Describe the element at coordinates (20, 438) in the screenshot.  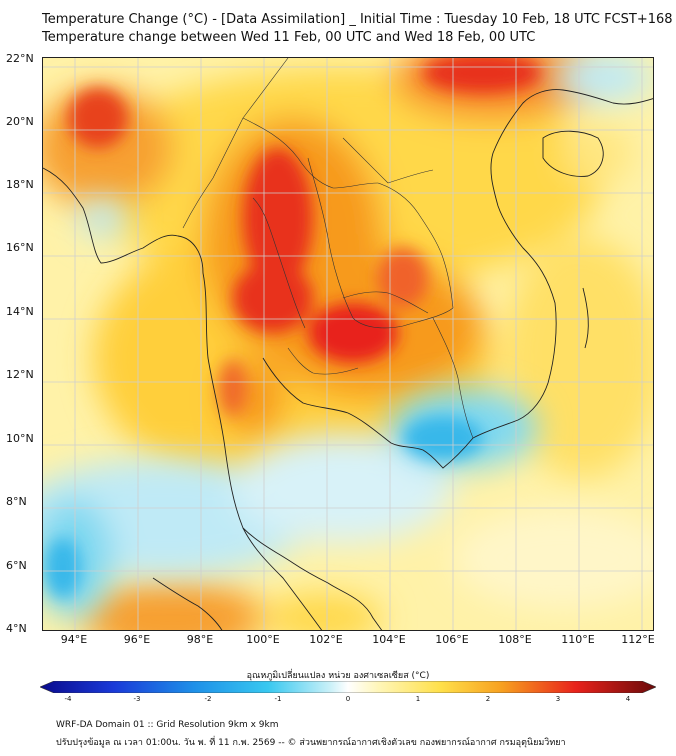
I see `lat-label: 10°N` at that location.